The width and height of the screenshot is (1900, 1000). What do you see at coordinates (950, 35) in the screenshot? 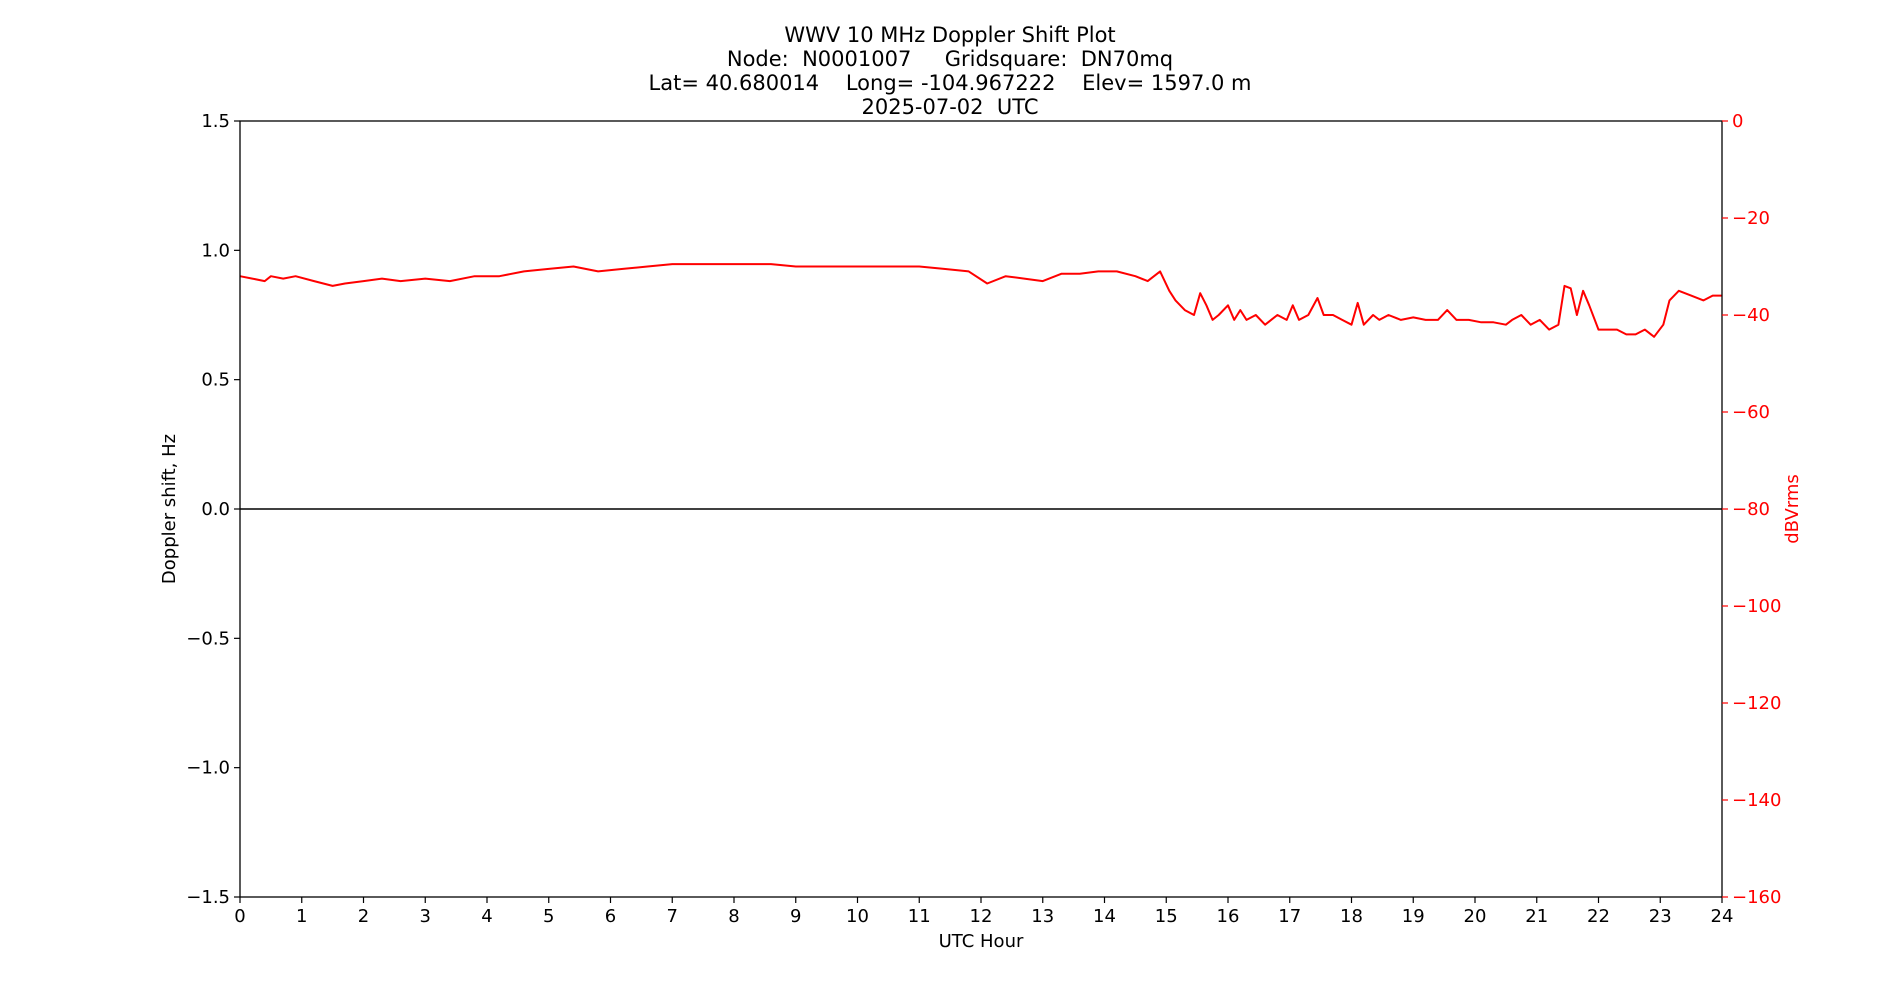
I see `chart-title-line-1: WWV 10 MHz Doppler Shift Plot` at bounding box center [950, 35].